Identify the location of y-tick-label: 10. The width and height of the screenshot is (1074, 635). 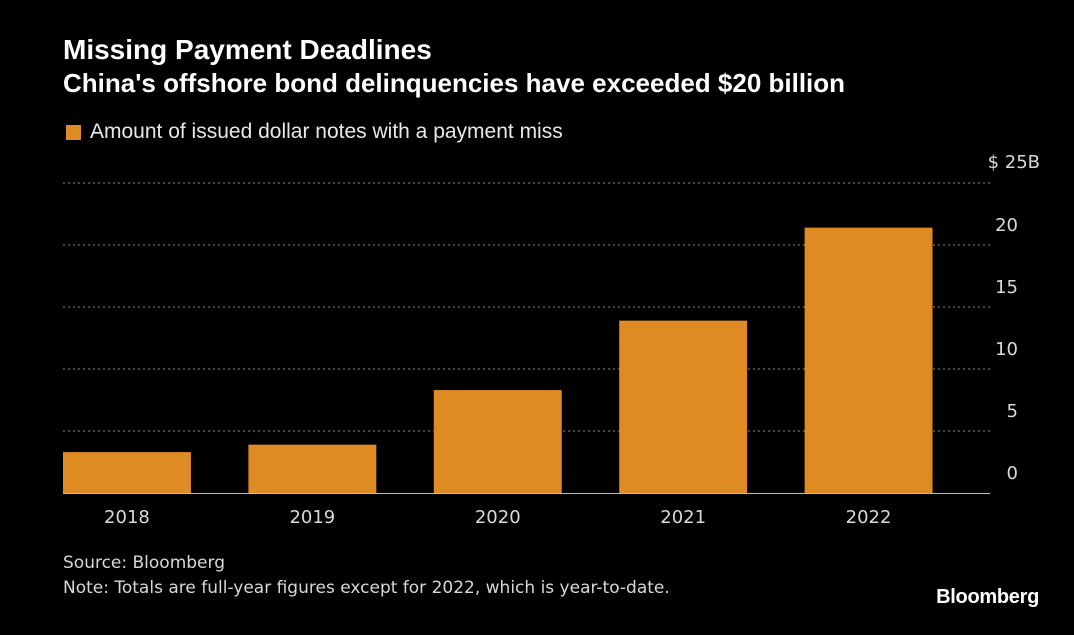
(1006, 349).